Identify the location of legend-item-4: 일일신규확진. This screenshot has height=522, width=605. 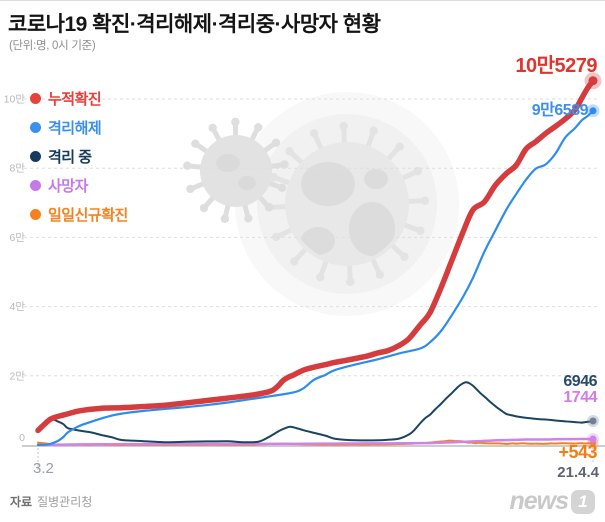
(79, 214).